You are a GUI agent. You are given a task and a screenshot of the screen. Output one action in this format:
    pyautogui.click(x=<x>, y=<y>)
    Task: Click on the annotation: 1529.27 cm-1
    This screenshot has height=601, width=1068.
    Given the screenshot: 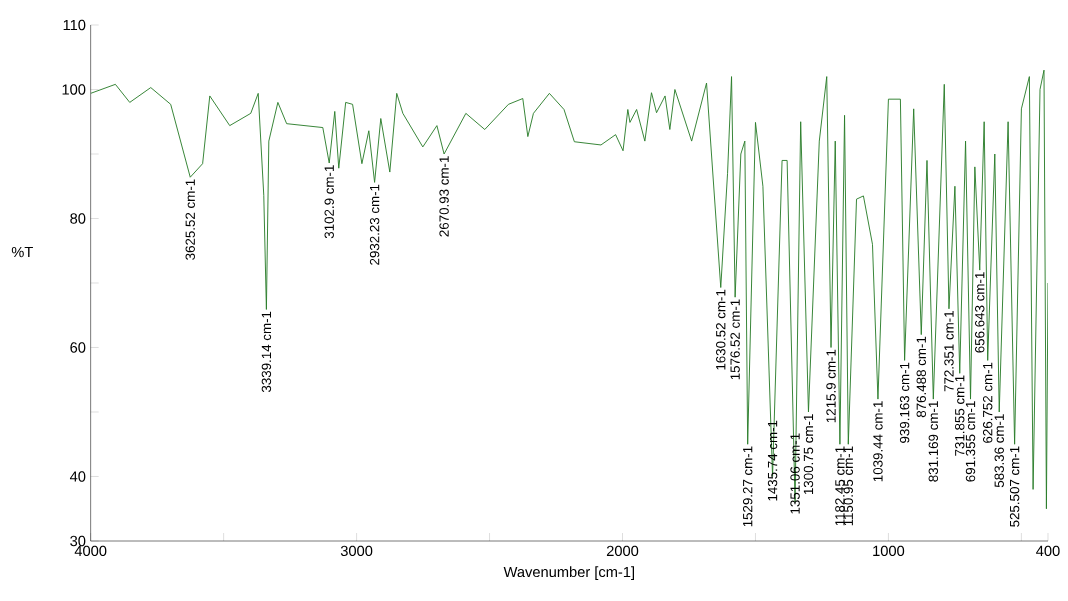 What is the action you would take?
    pyautogui.click(x=747, y=486)
    